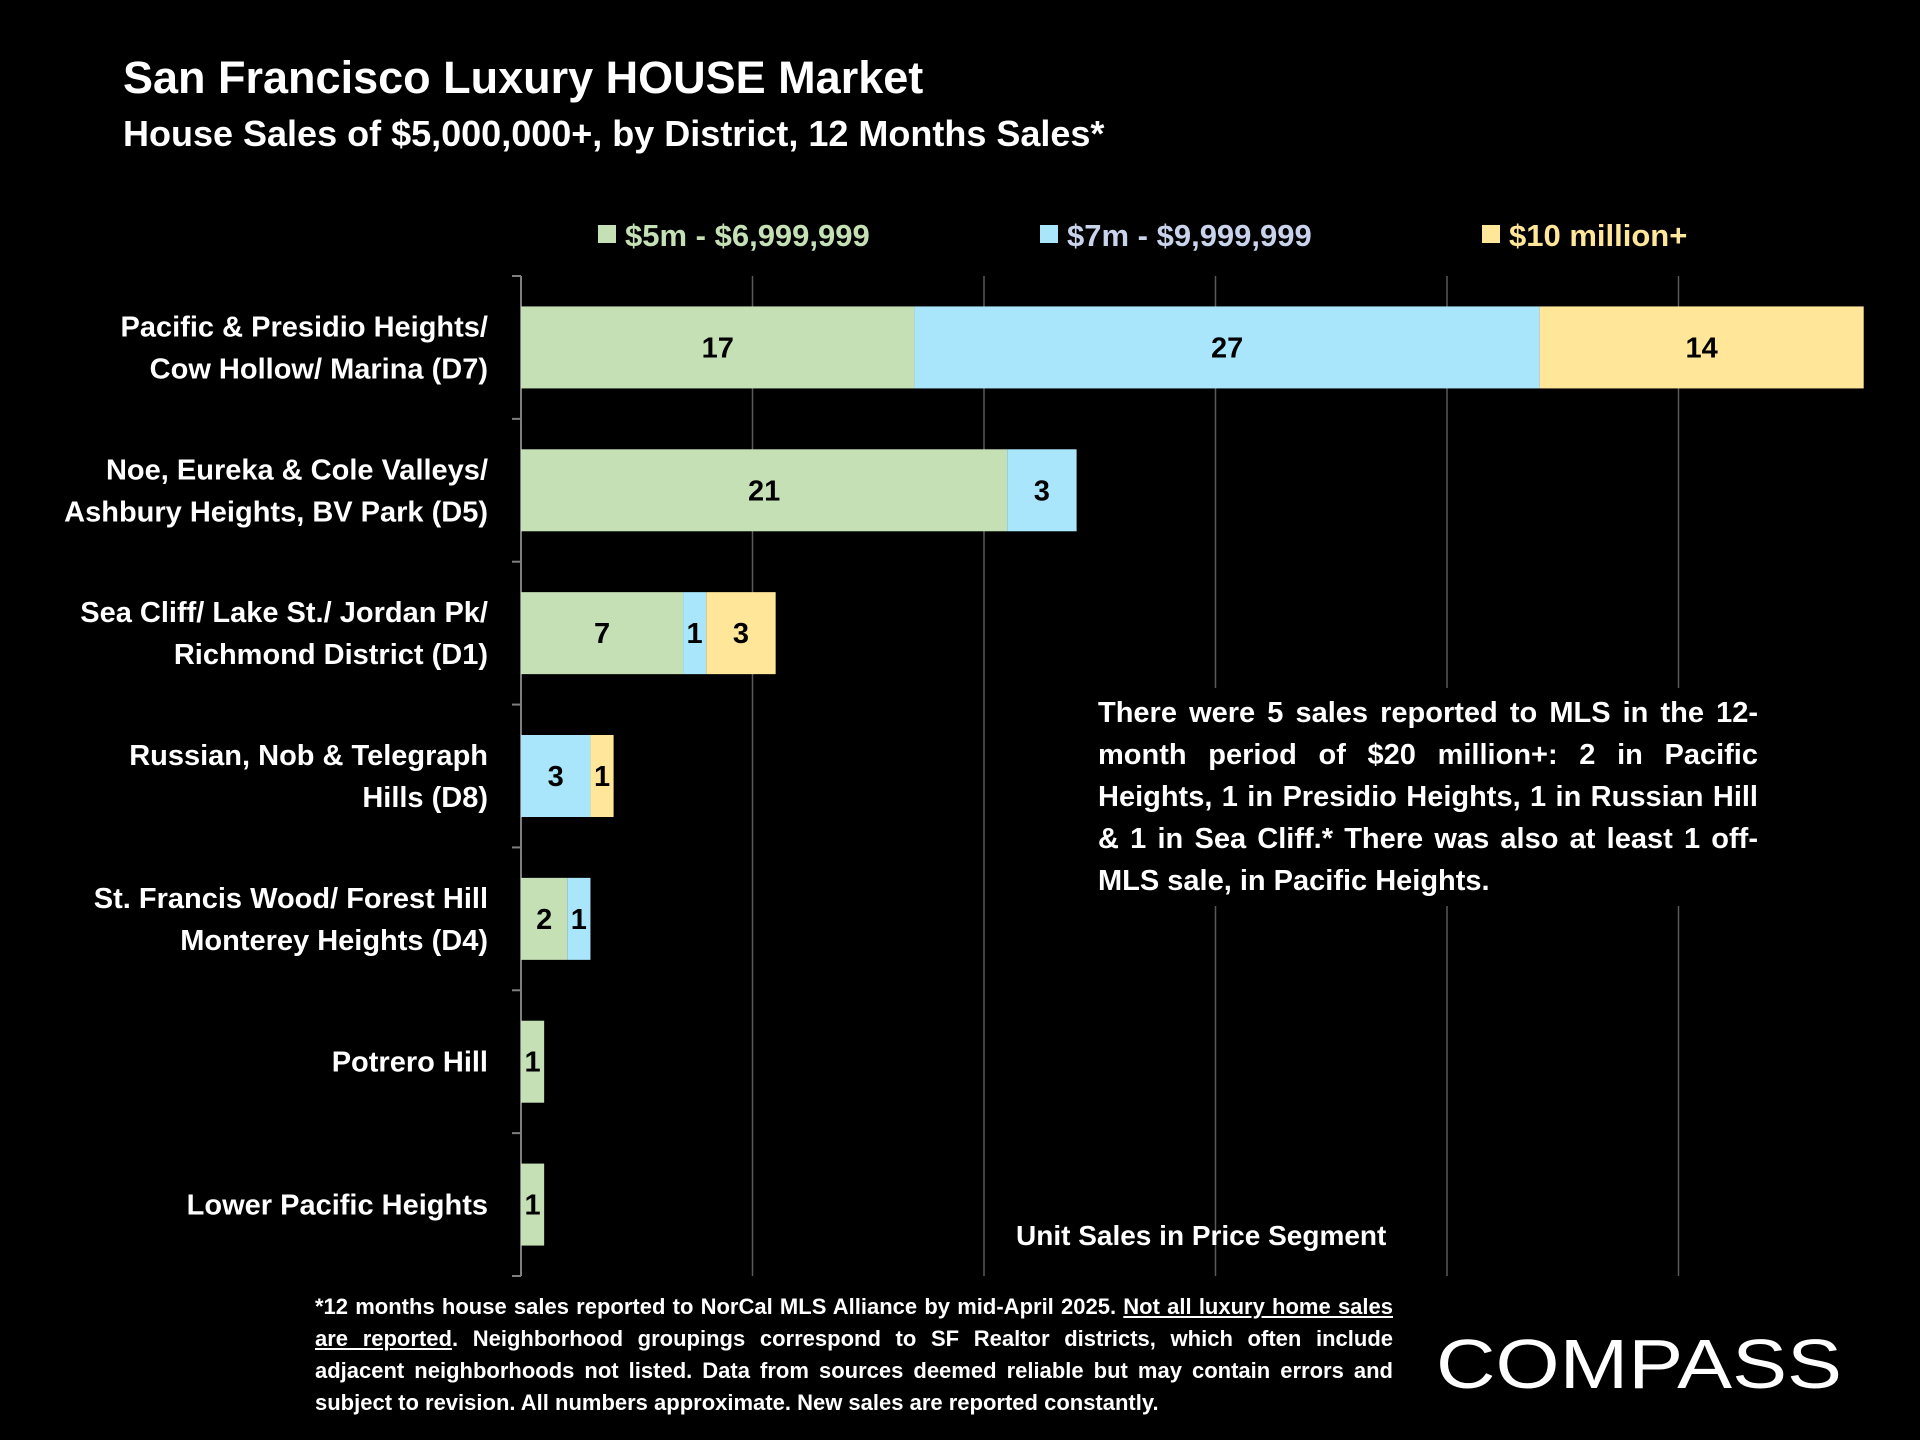  I want to click on data-label: 14, so click(1702, 348).